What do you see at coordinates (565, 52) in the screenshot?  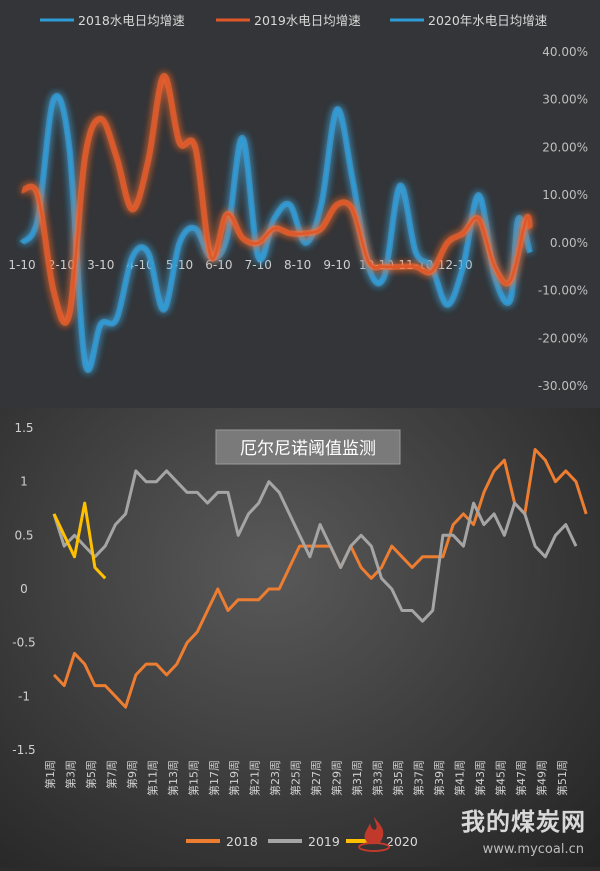 I see `top-y-tick-label: 40.00%` at bounding box center [565, 52].